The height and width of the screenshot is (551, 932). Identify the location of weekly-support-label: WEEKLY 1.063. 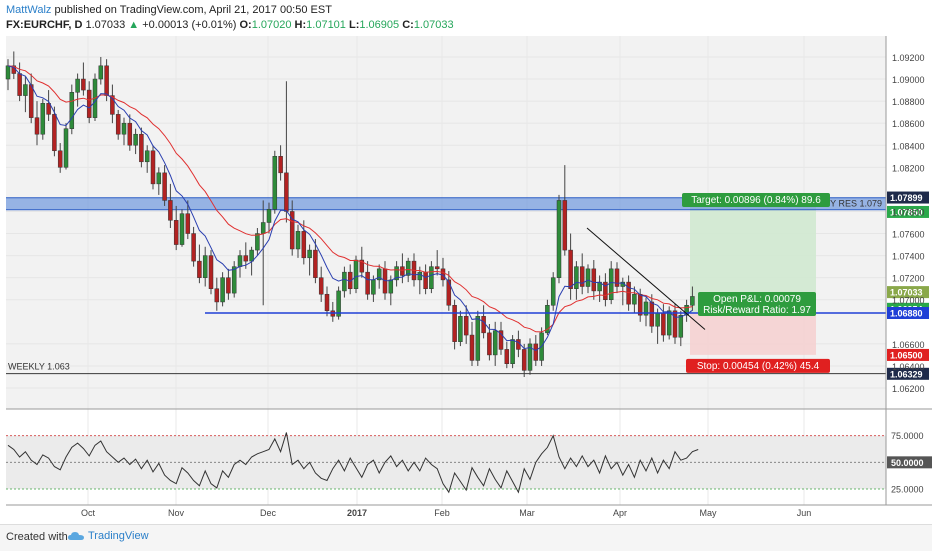
(39, 367).